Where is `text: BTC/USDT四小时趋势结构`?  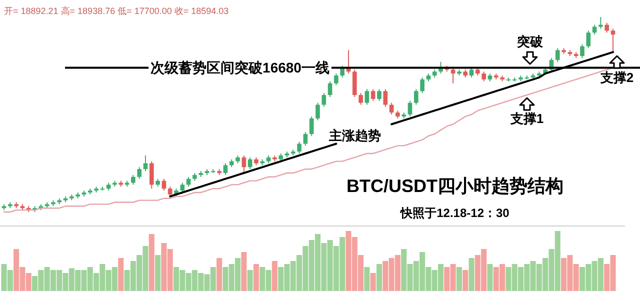 text: BTC/USDT四小时趋势结构 is located at coordinates (455, 186).